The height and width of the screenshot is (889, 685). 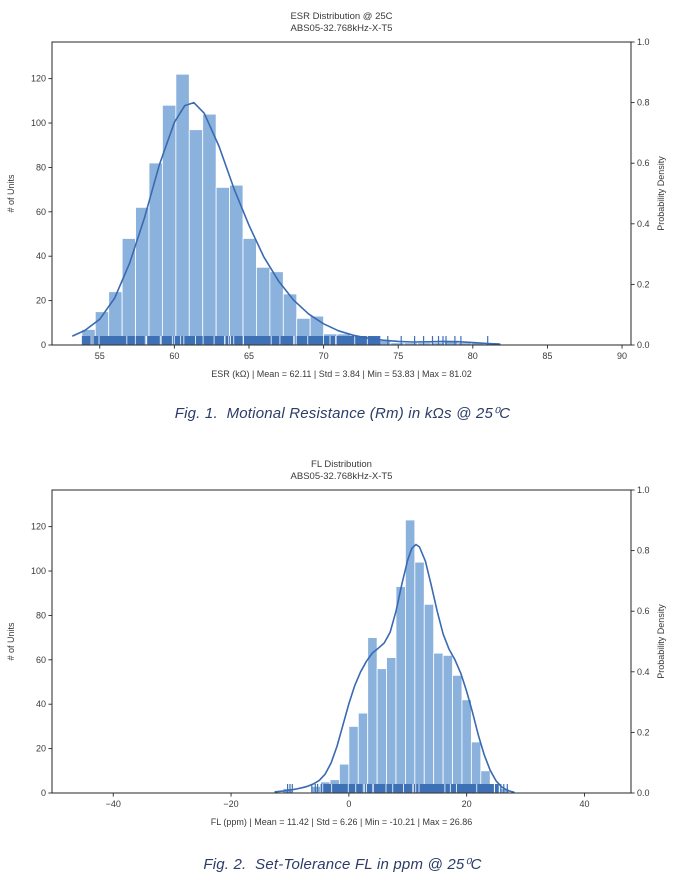 I want to click on x-tick-label: 40, so click(x=584, y=804).